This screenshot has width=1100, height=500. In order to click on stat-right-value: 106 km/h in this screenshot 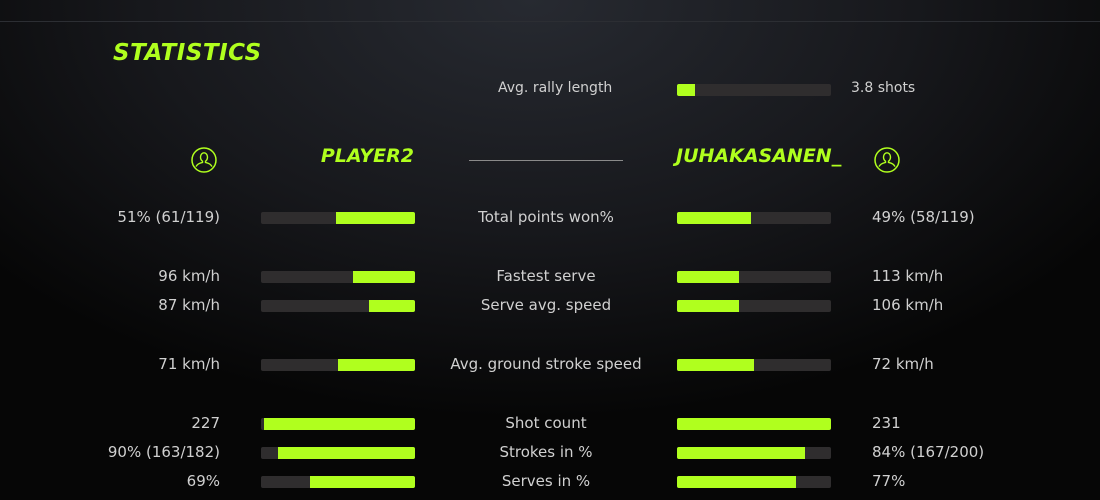, I will do `click(908, 305)`.